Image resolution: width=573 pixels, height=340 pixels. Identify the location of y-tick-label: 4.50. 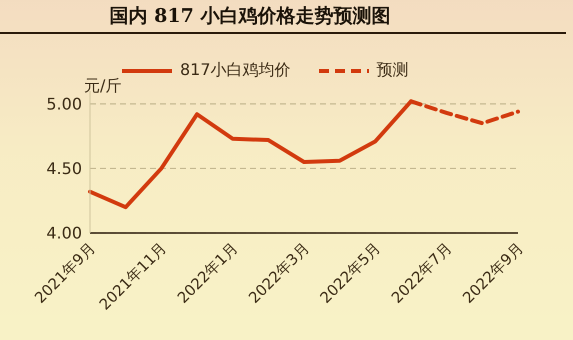
(64, 168).